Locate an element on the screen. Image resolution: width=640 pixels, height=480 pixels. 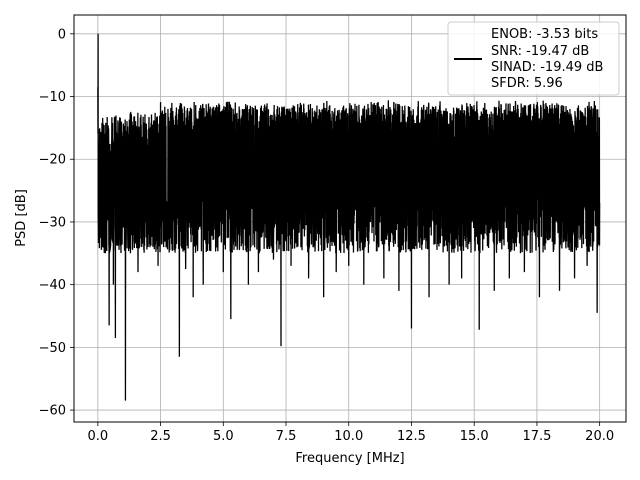
legend-snr: SNR: -19.47 dB is located at coordinates (540, 51).